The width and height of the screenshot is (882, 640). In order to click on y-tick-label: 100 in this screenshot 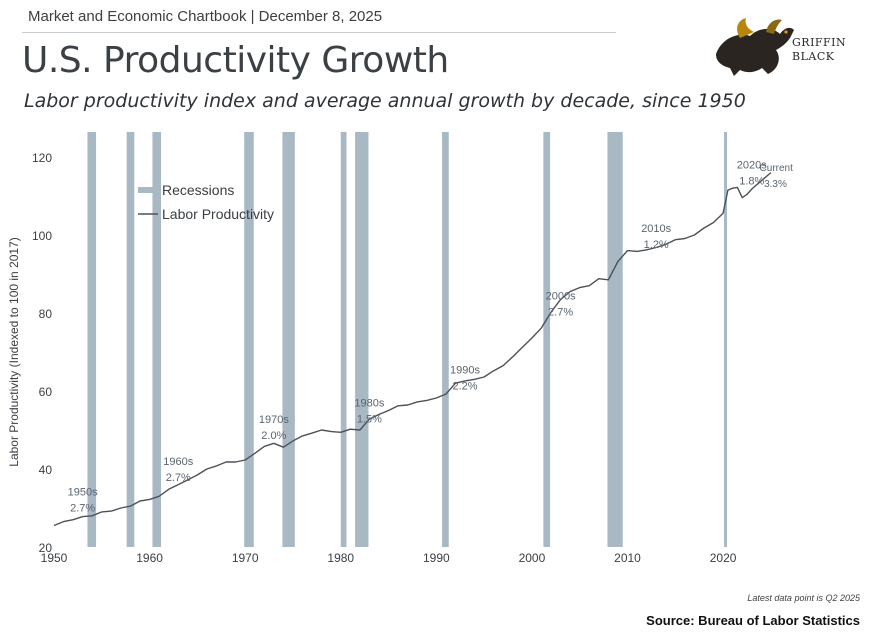, I will do `click(42, 236)`.